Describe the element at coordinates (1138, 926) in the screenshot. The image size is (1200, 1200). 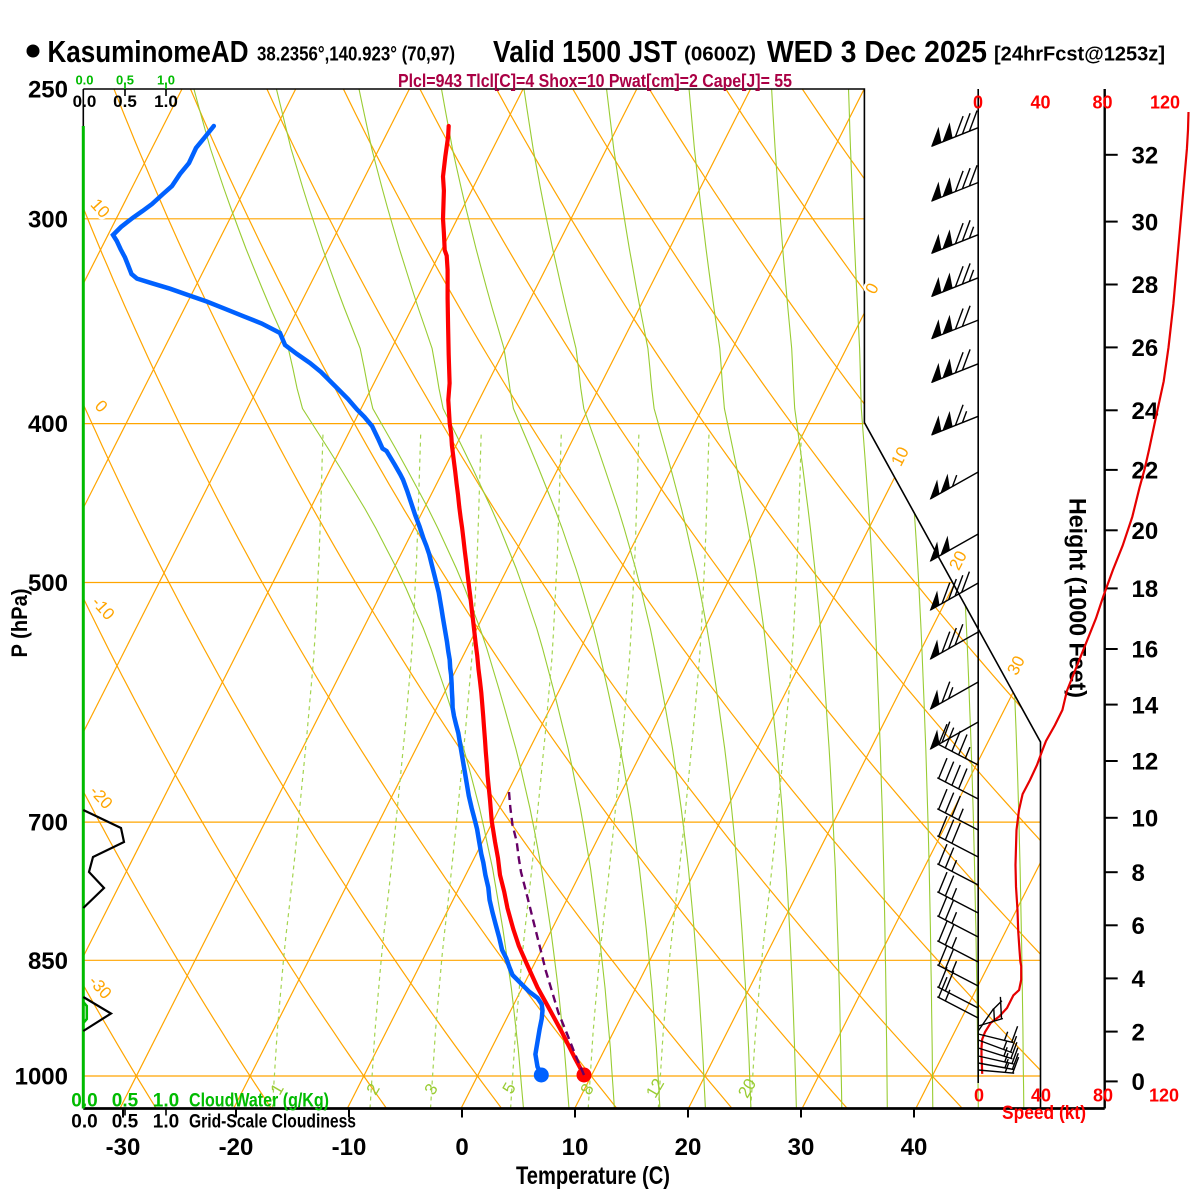
I see `svg-text: 6` at that location.